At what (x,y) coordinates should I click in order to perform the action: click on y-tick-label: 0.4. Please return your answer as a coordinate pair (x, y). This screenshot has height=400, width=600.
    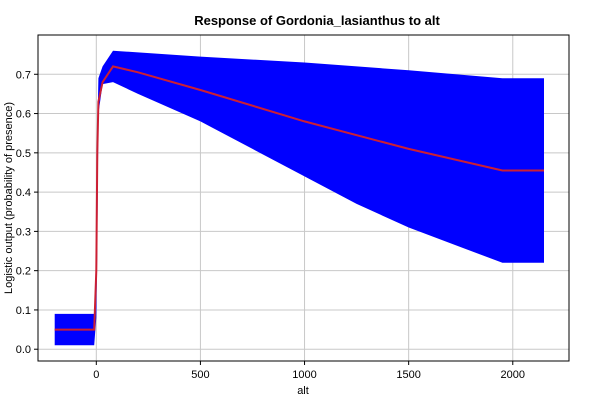
    Looking at the image, I should click on (23, 193).